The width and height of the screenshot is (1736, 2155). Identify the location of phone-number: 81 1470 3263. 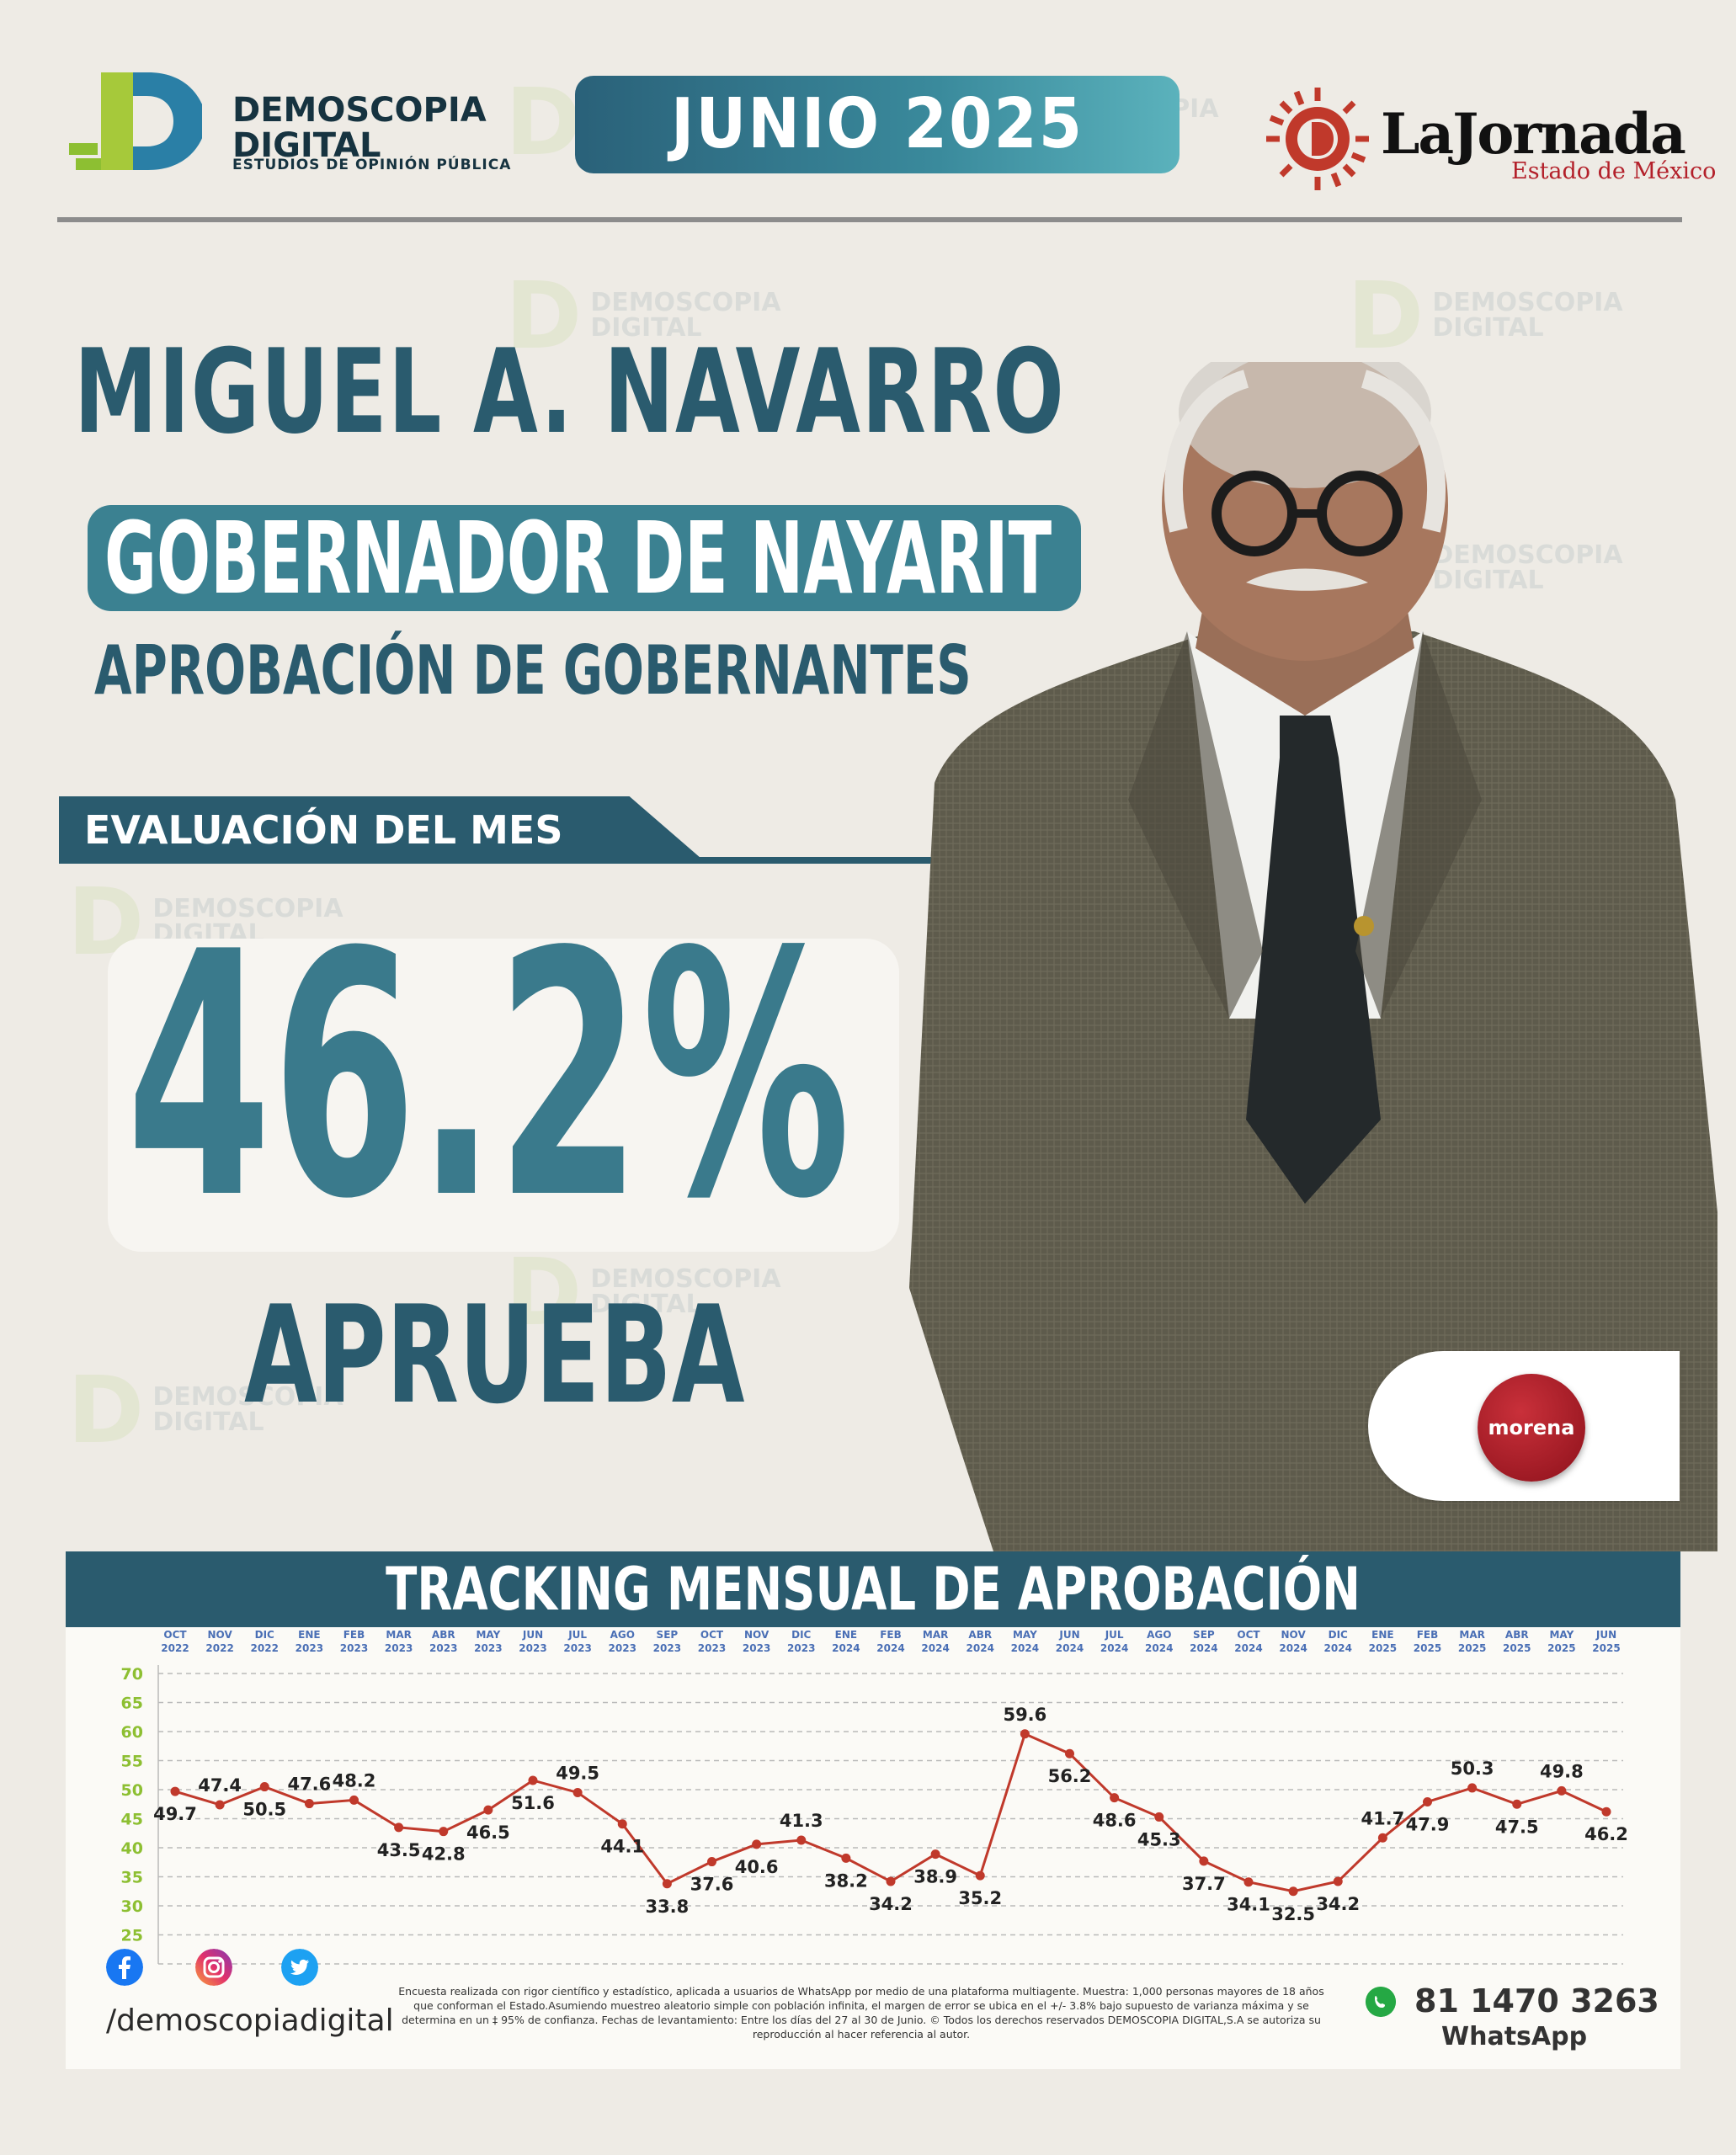
(1536, 2000).